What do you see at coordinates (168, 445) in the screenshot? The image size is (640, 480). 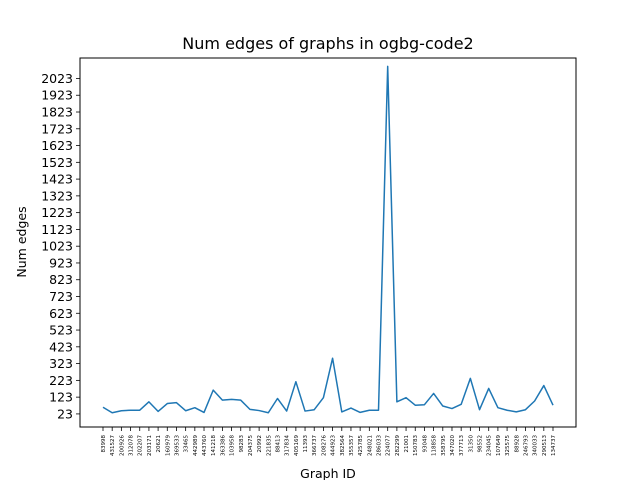 I see `x-tick-label: 160979` at bounding box center [168, 445].